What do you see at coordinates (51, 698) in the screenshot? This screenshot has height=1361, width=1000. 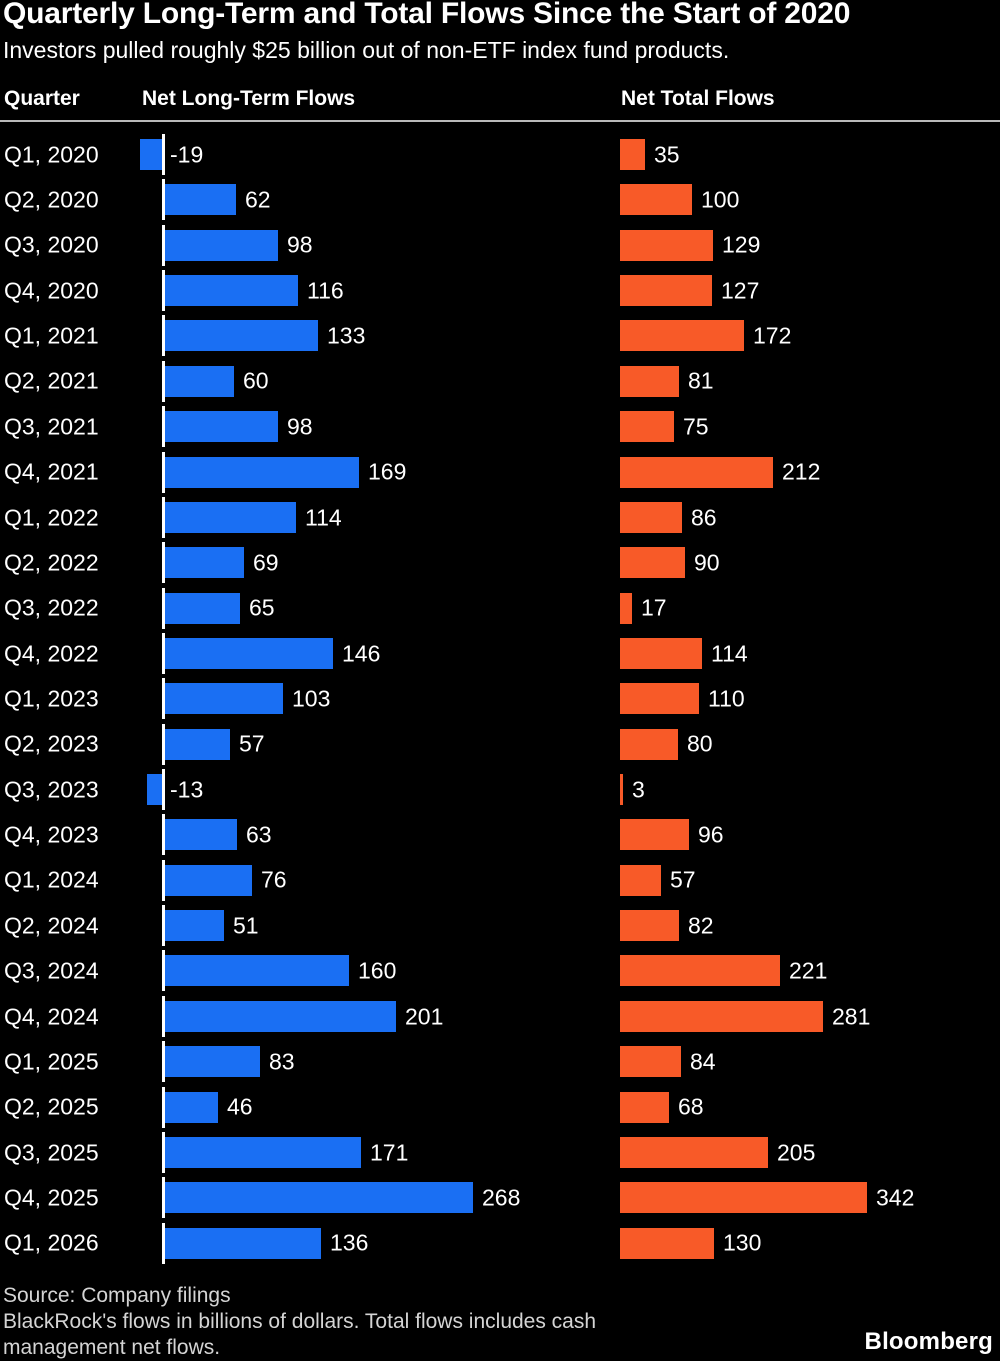 I see `quarter-label: Q1, 2023` at bounding box center [51, 698].